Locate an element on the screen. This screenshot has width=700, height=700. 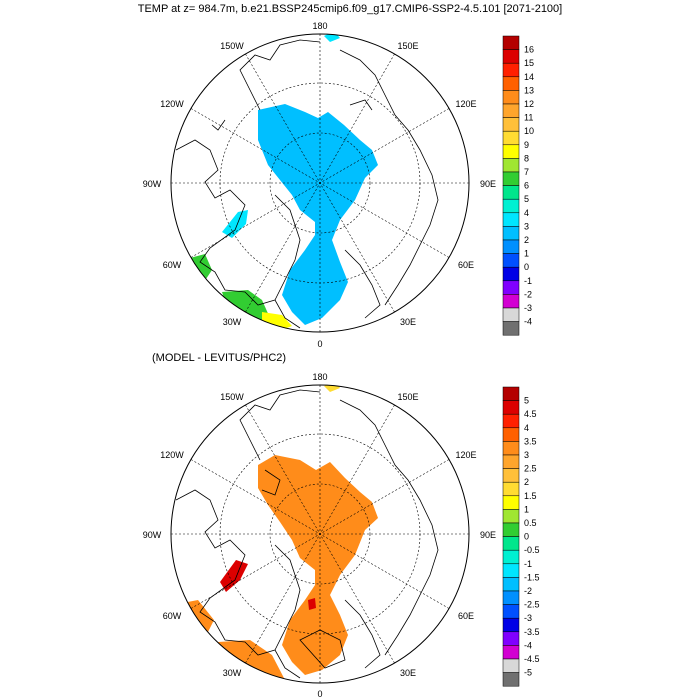
bottom-colorbar-label: 2 is located at coordinates (526, 482).